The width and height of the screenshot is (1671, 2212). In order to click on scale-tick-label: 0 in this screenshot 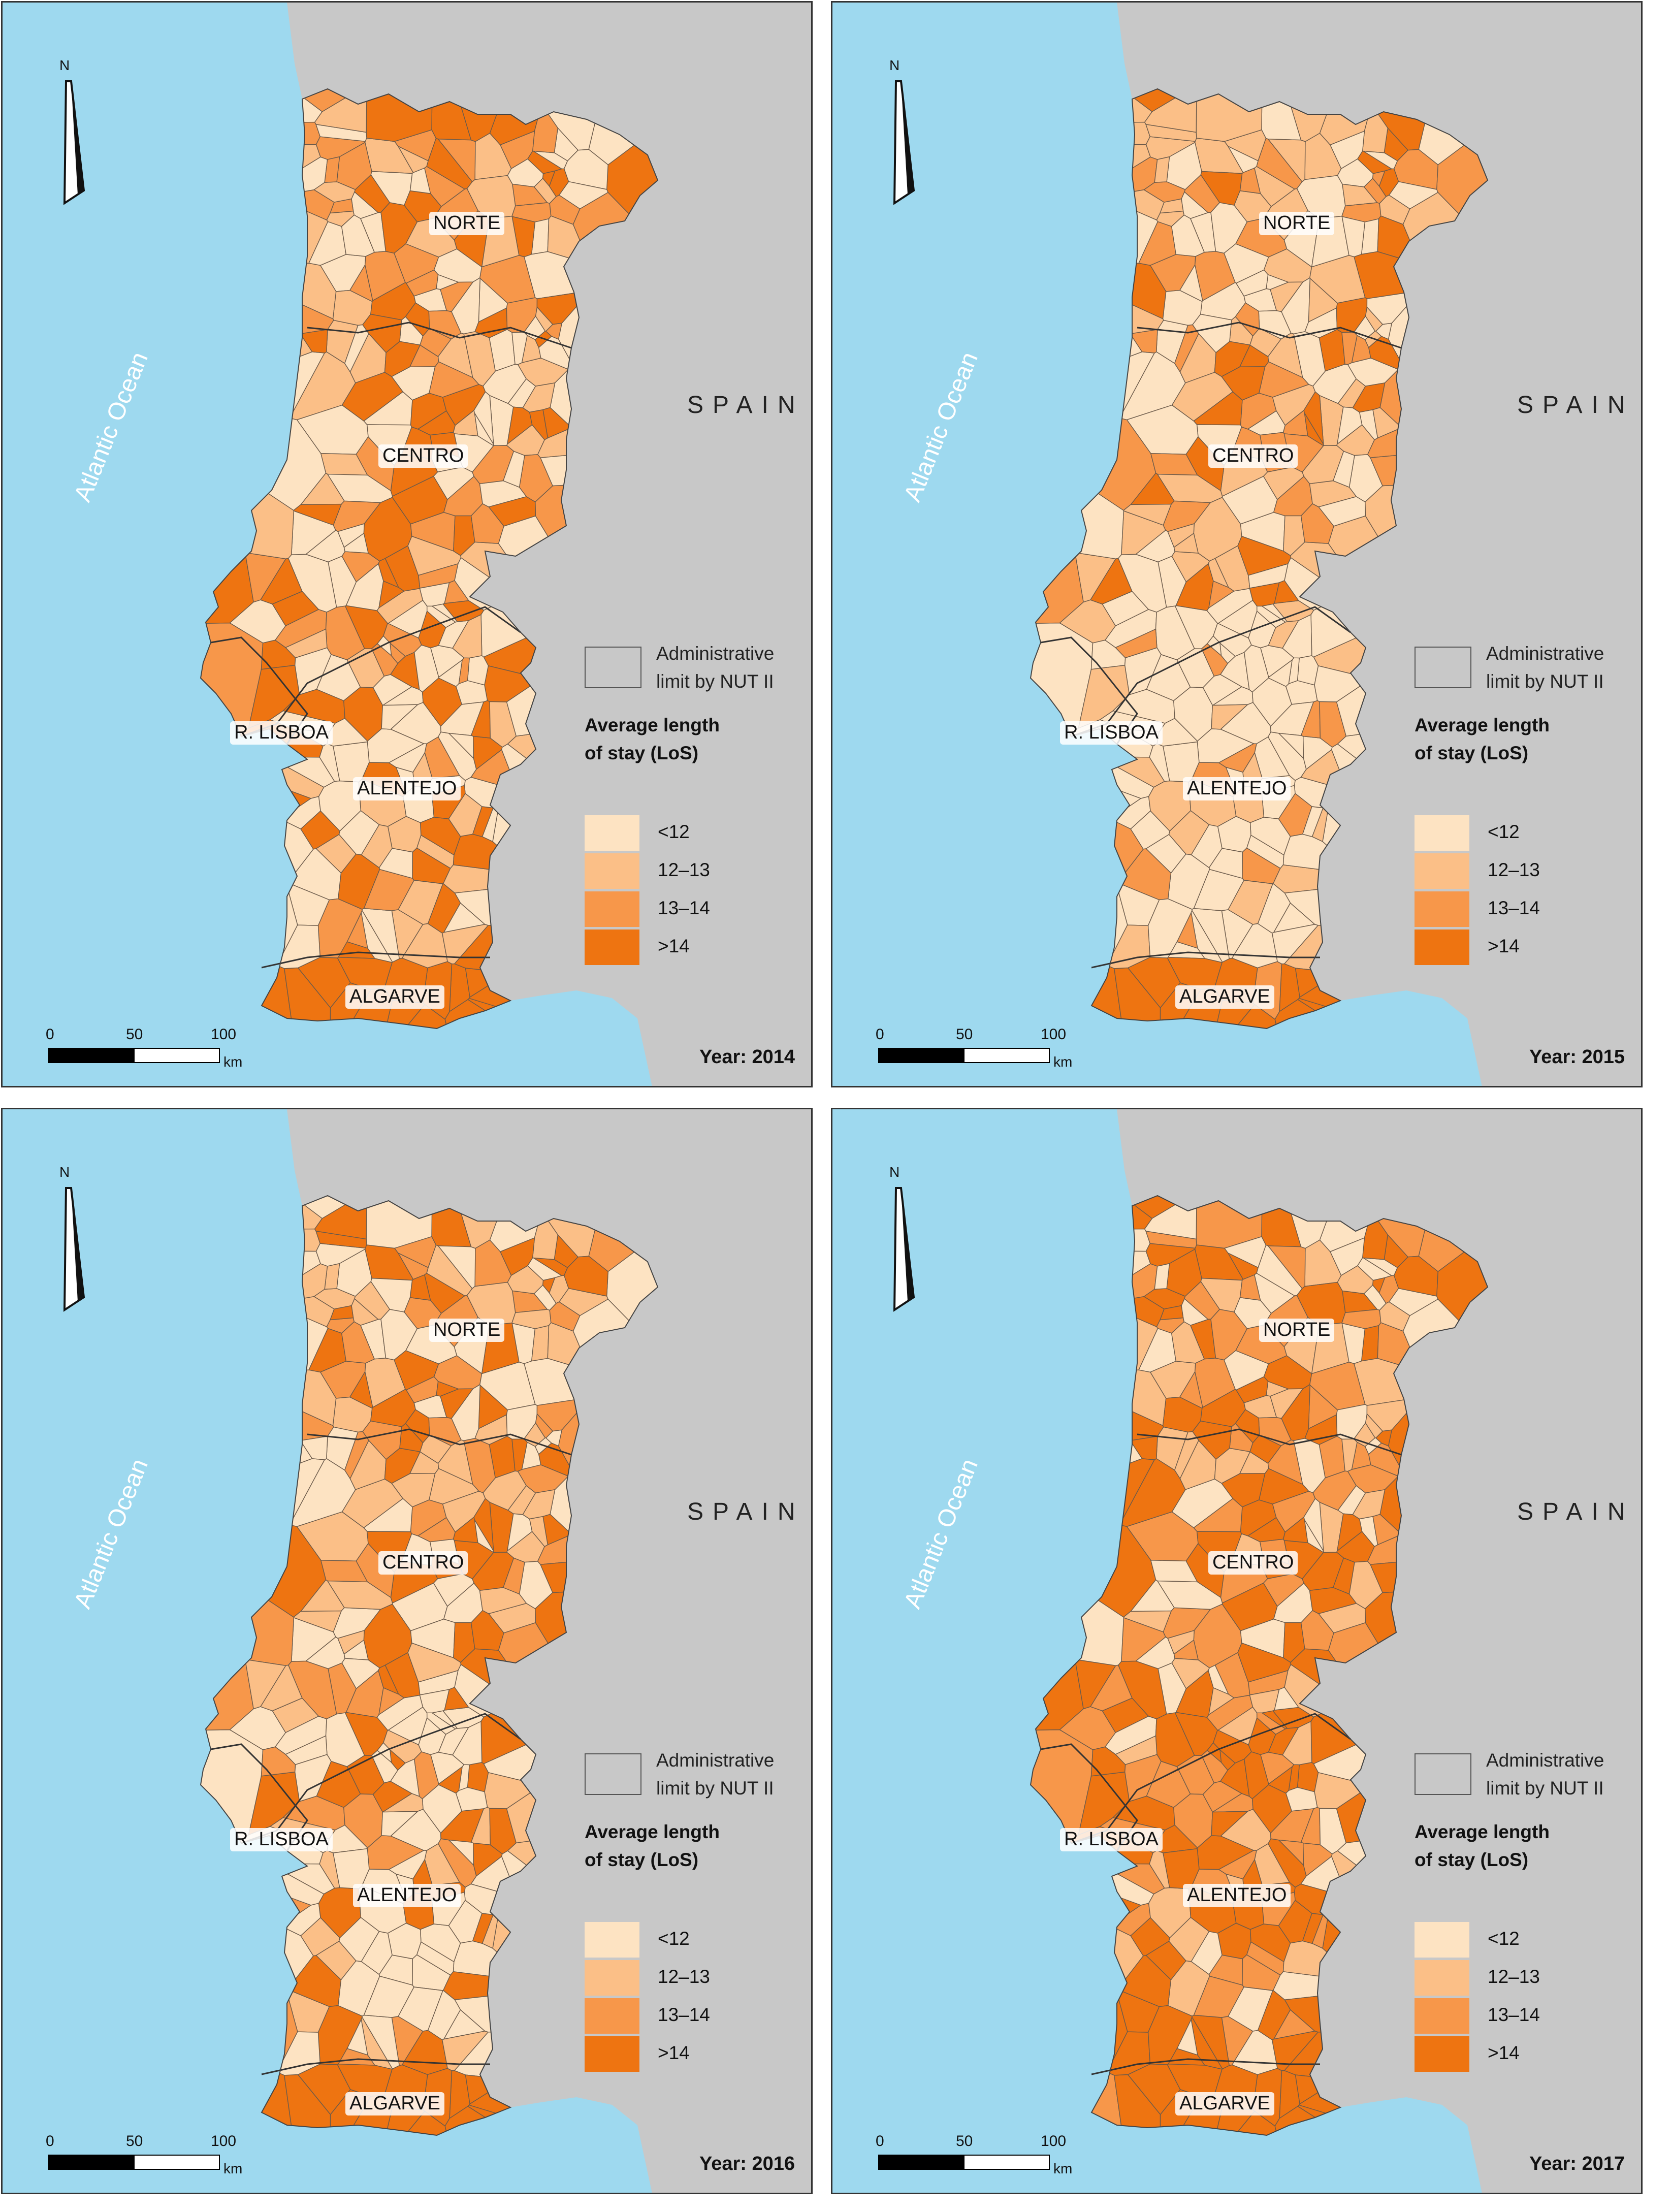, I will do `click(880, 2141)`.